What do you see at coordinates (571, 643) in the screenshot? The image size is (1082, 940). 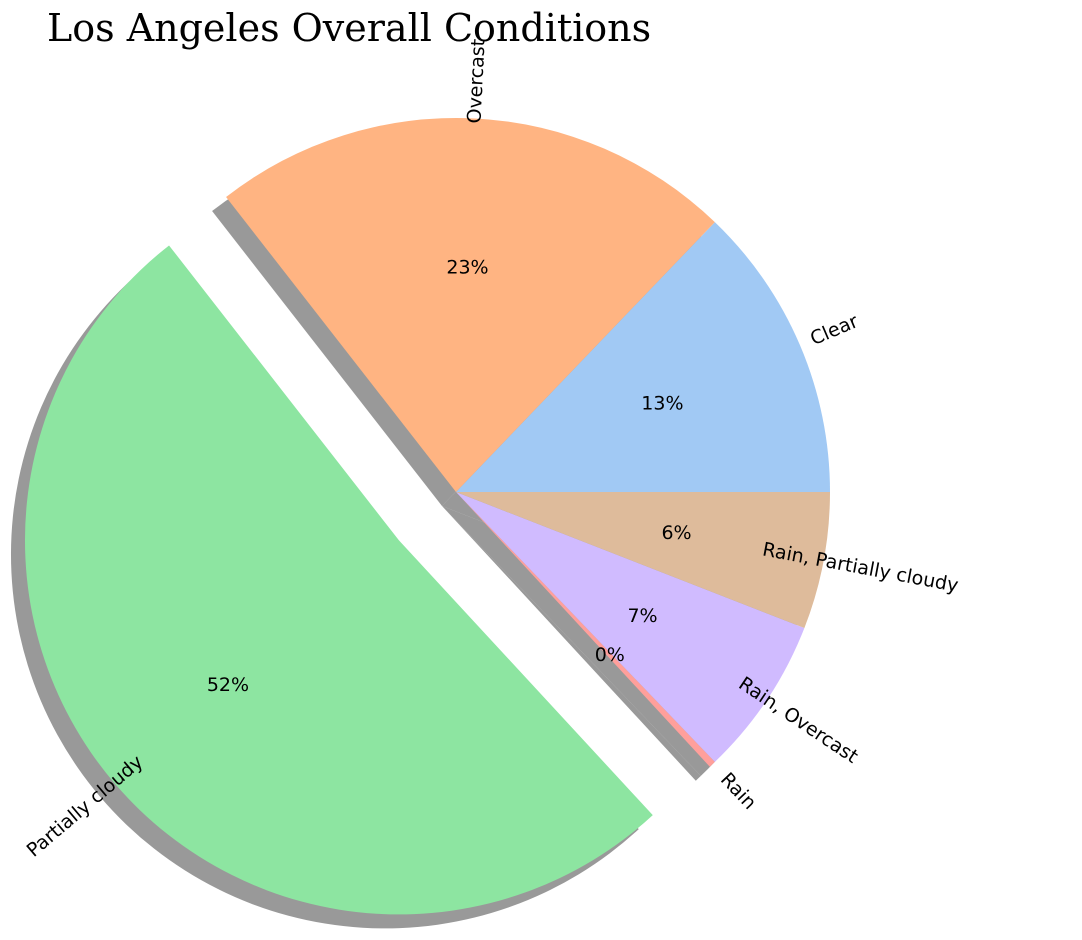 I see `shadow-rain` at bounding box center [571, 643].